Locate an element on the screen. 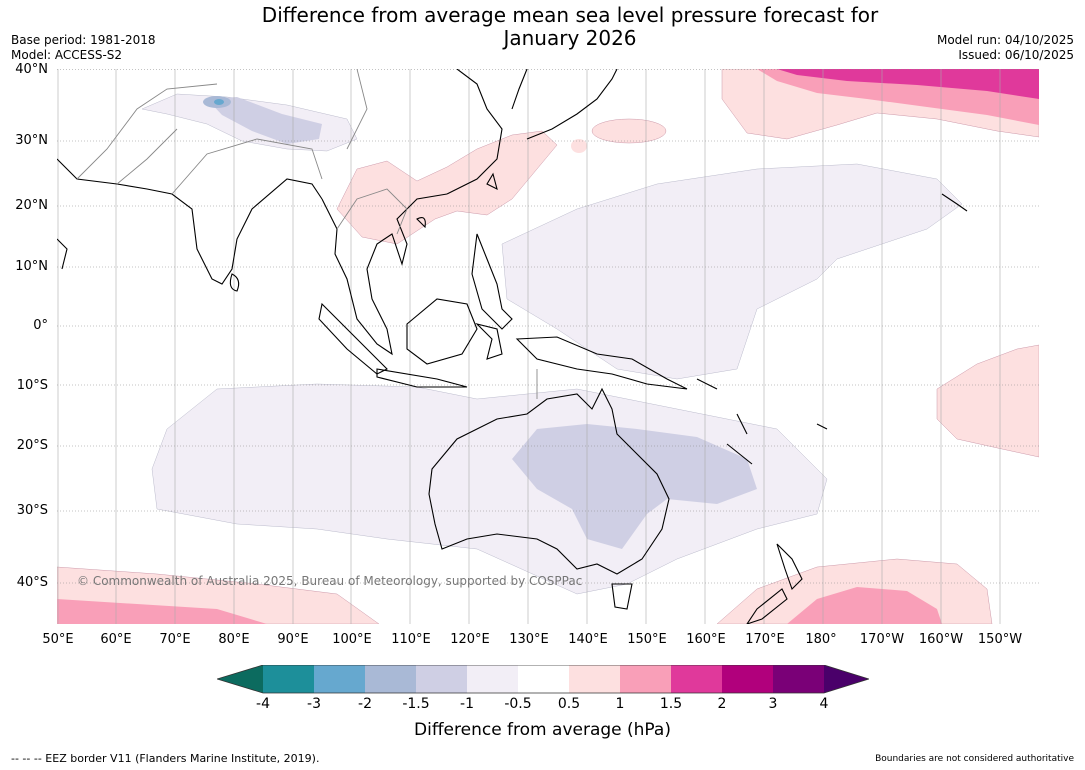 The image size is (1085, 770). colorbar-tick: 3 is located at coordinates (773, 704).